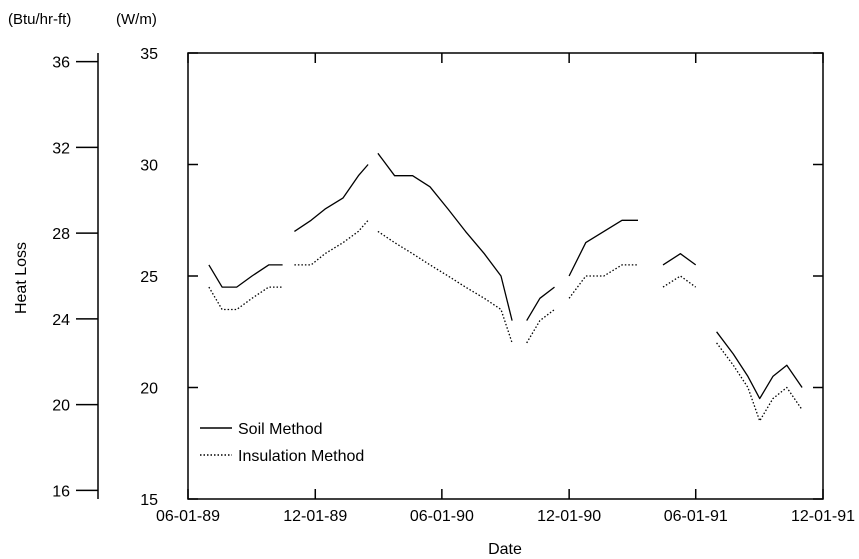 The image size is (859, 559). What do you see at coordinates (149, 54) in the screenshot?
I see `y-tick-label-4: 35` at bounding box center [149, 54].